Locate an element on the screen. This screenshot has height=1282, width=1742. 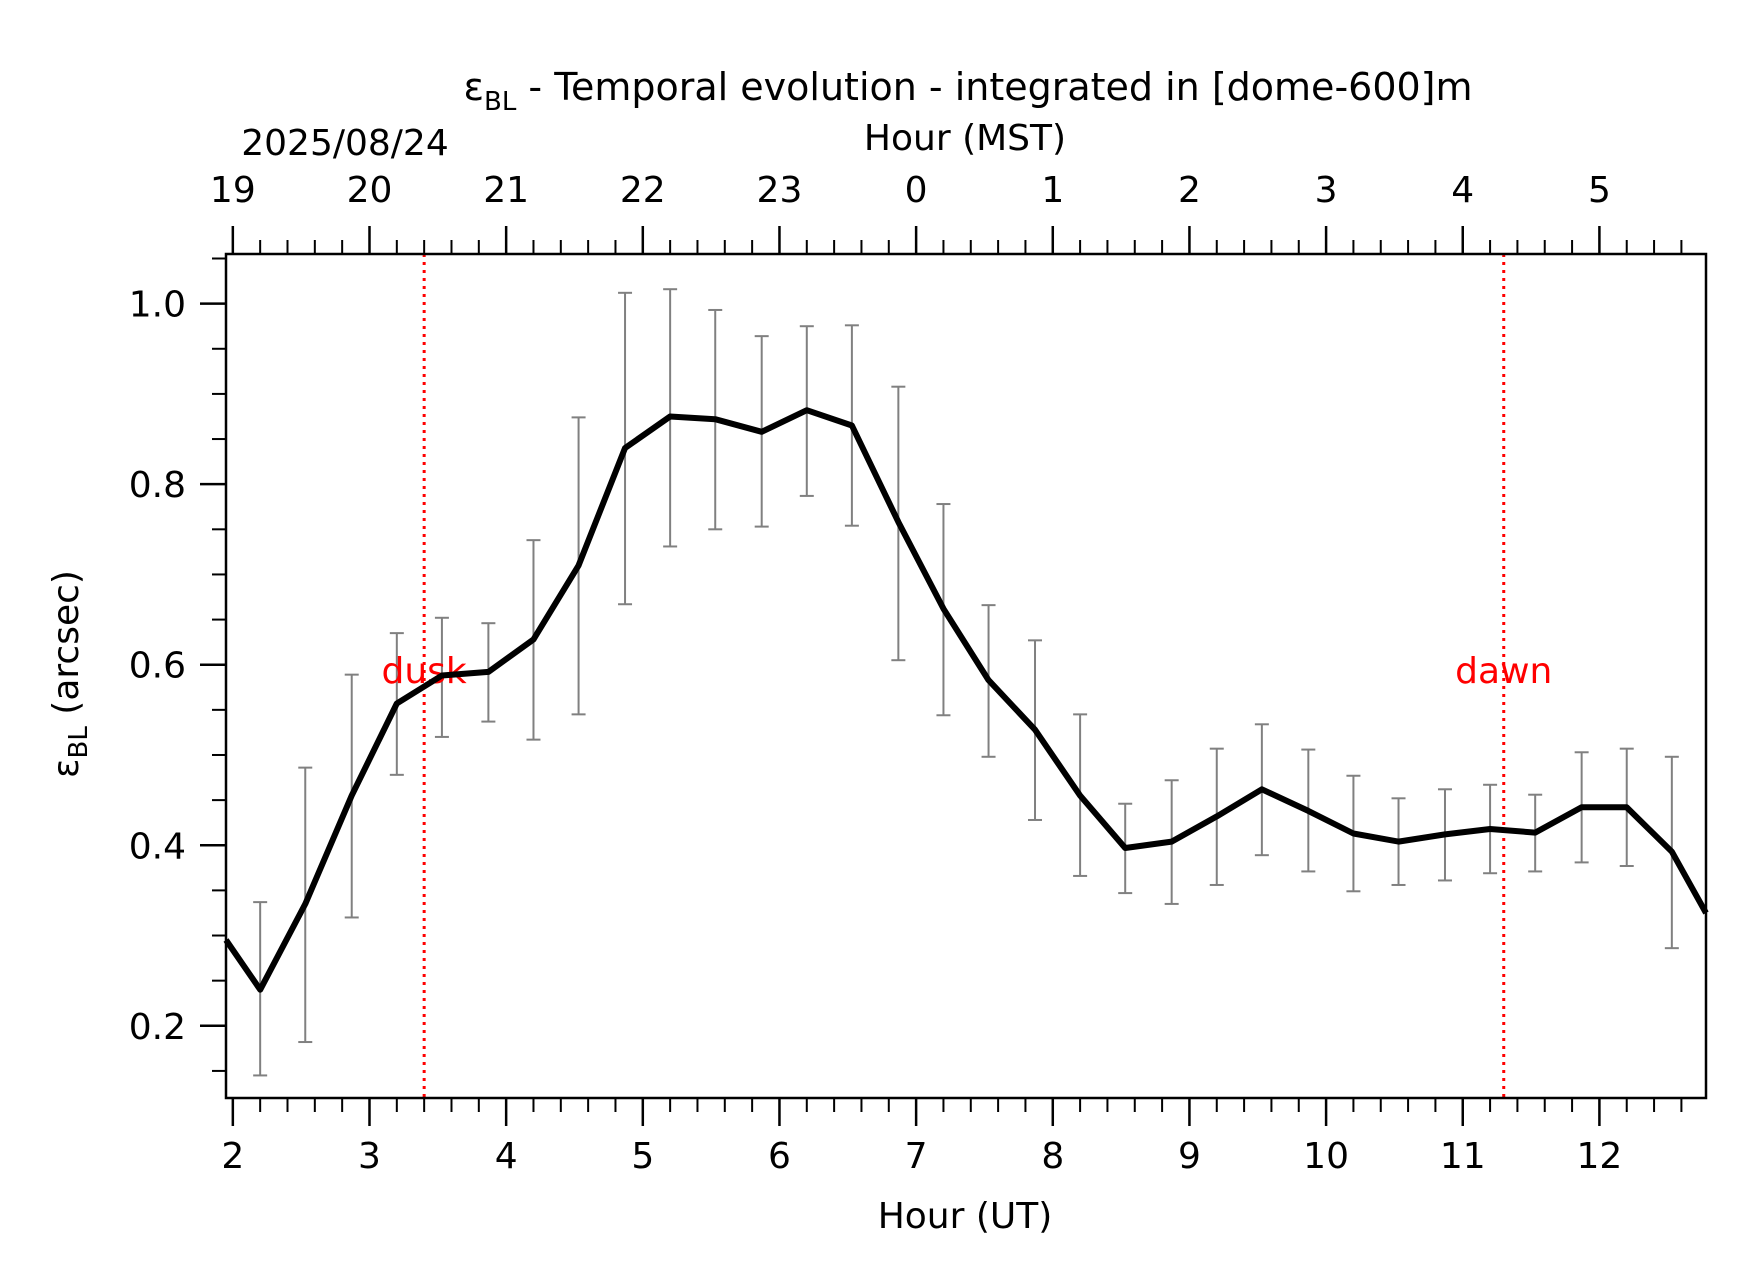
event-label-dawn: dawn is located at coordinates (1503, 671).